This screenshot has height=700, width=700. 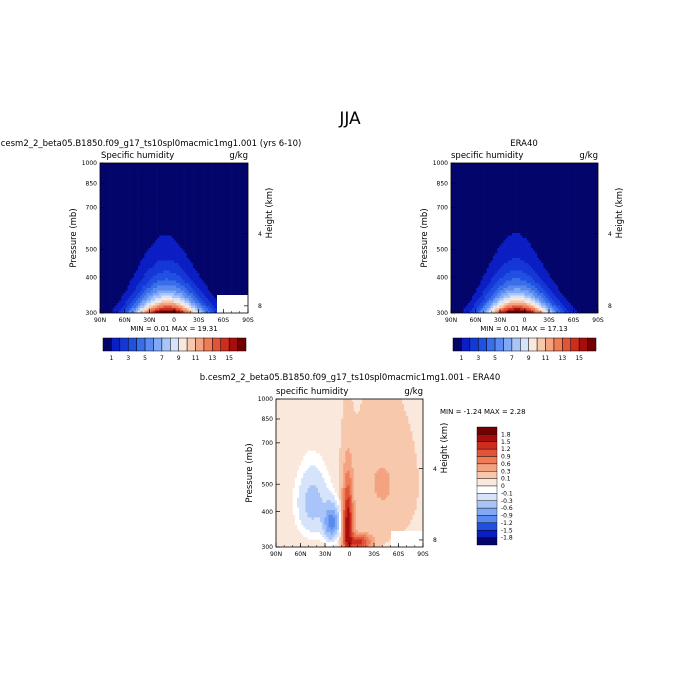 I want to click on y-tick-label: 500, so click(x=92, y=250).